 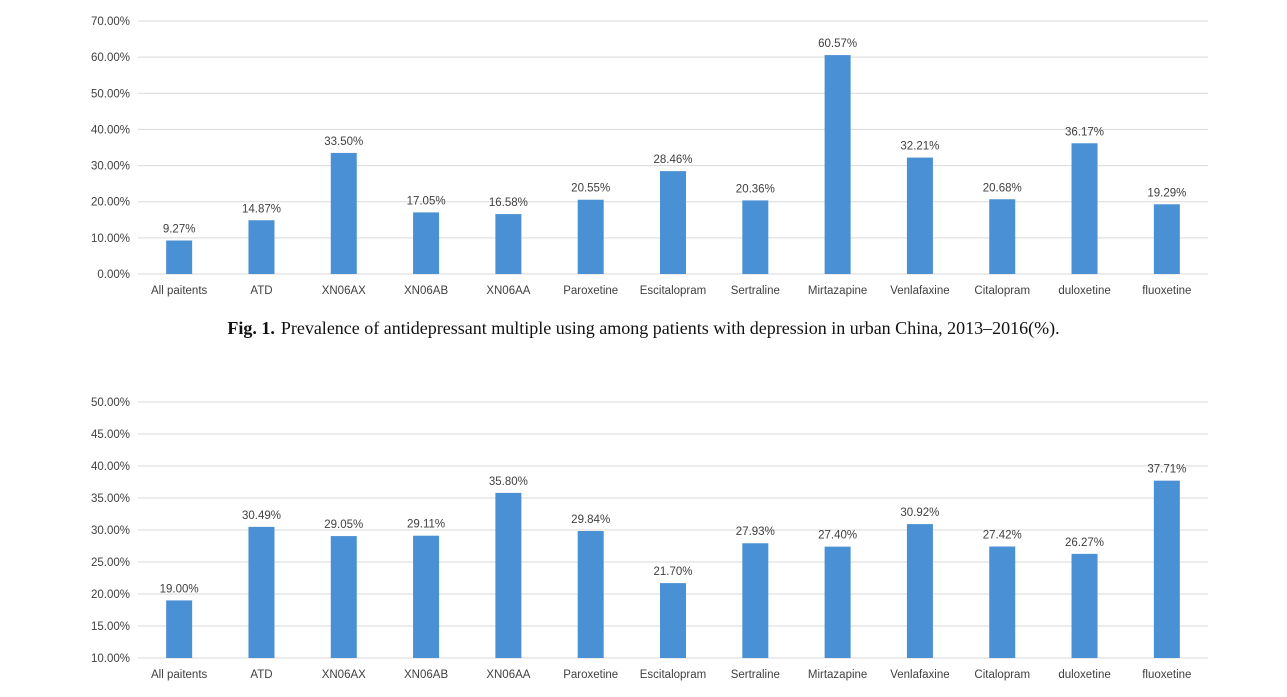 I want to click on data-label: 36.17%, so click(x=1084, y=132).